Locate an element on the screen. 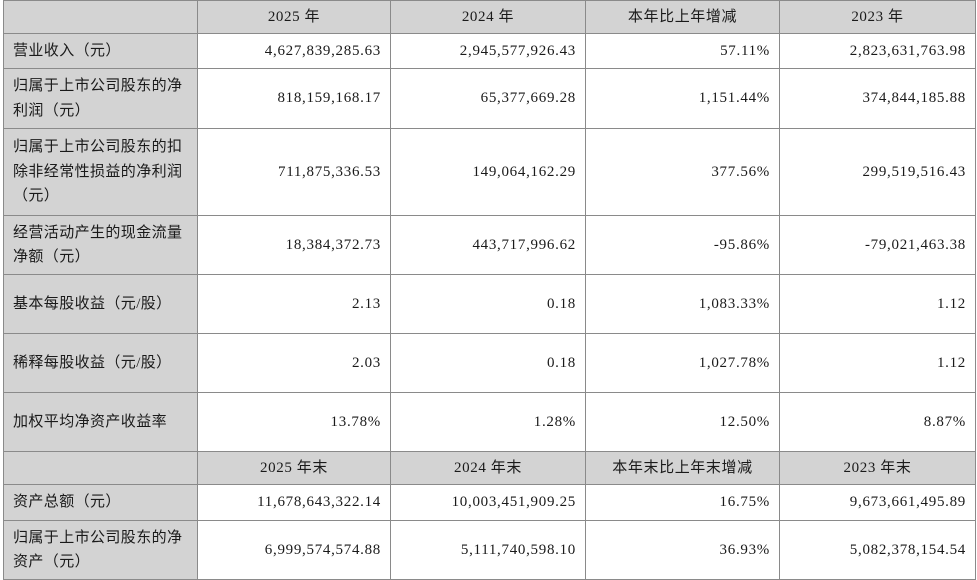  cell-2024: 2,945,577,926.43 is located at coordinates (488, 51).